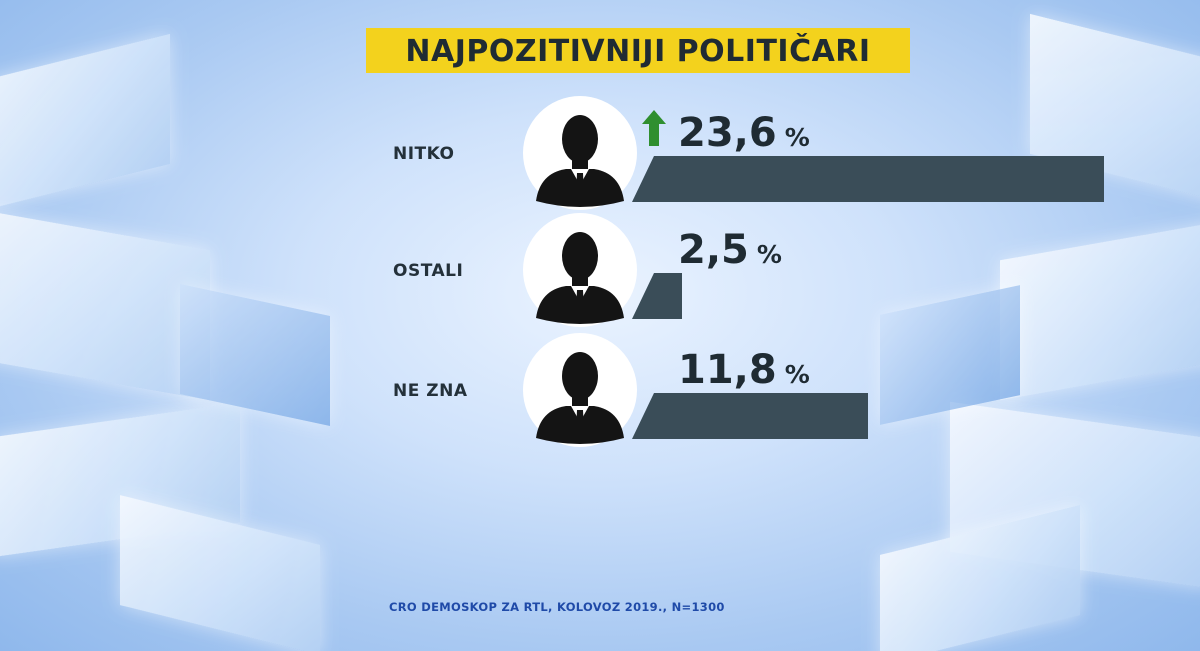  I want to click on category-label: NE ZNA, so click(430, 391).